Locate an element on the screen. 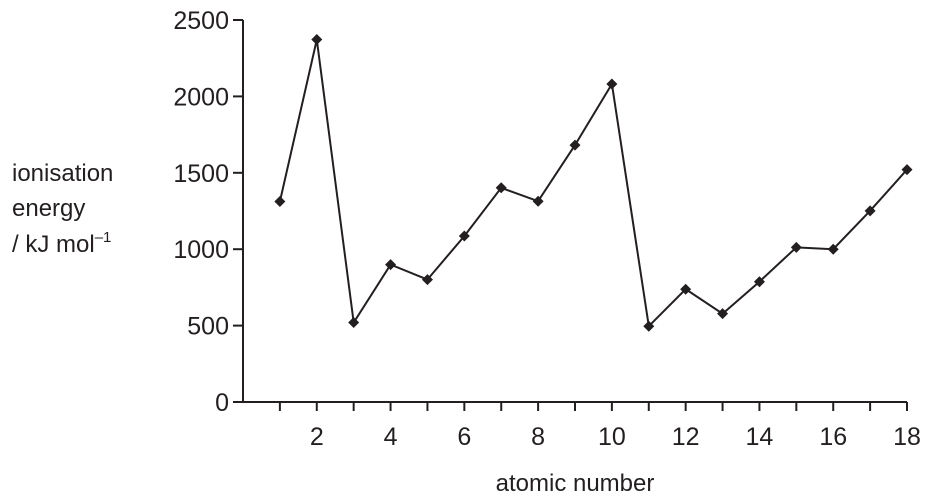 This screenshot has height=500, width=927. y-axis-title: ionisation energy / kJ mol–1 is located at coordinates (62, 209).